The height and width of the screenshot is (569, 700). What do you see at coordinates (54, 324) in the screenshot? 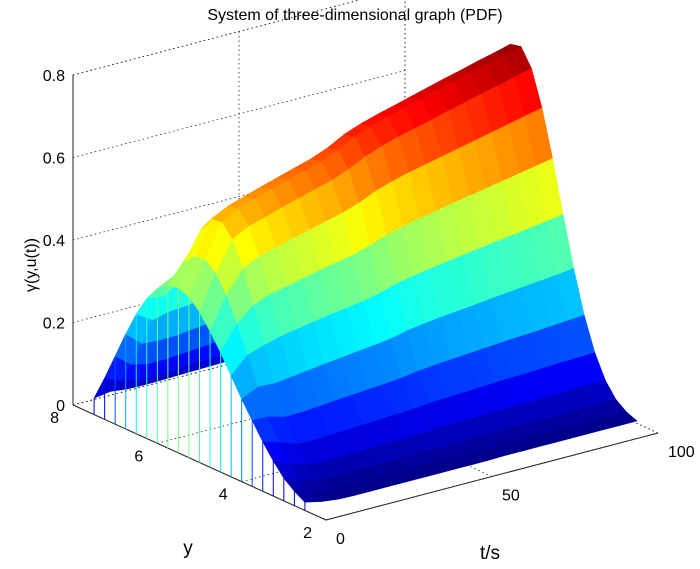
I see `z-tick-label: 0.2` at bounding box center [54, 324].